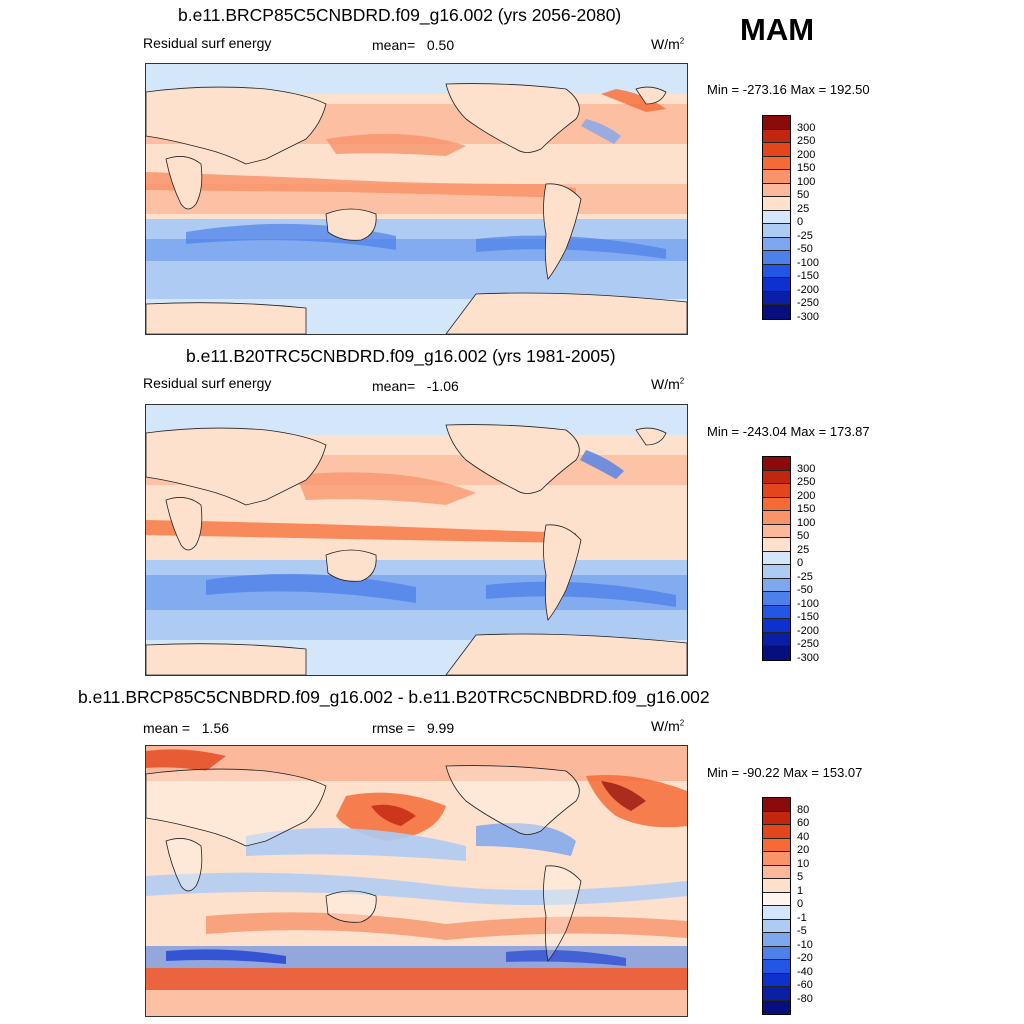 The width and height of the screenshot is (1024, 1024). I want to click on panel-2-mean-value: -1.06, so click(442, 386).